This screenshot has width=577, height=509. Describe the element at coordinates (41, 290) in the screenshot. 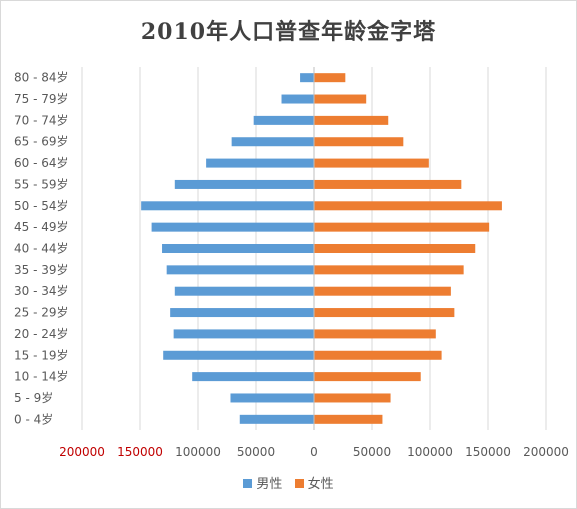

I see `category-label: 30 - 34岁` at that location.